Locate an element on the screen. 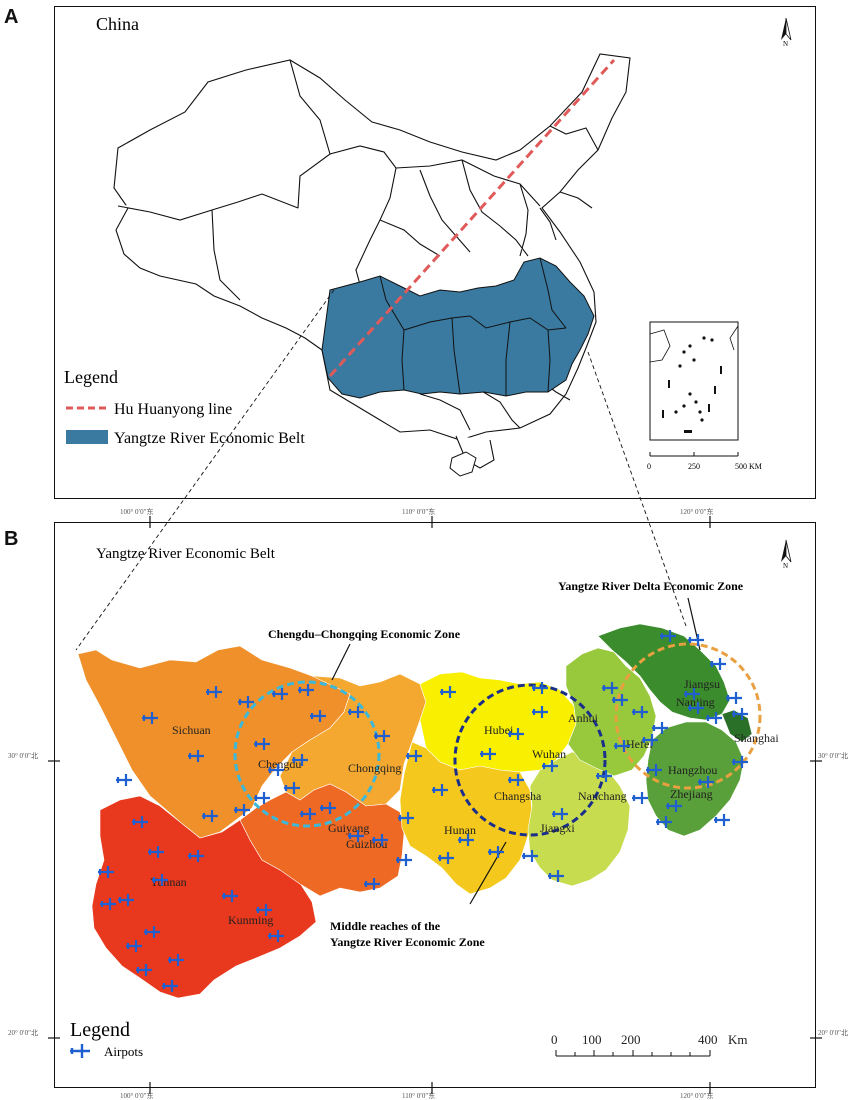 Image resolution: width=865 pixels, height=1100 pixels. zone-label-chengdu-chongqing: Chengdu–Chongqing Economic Zone is located at coordinates (364, 634).